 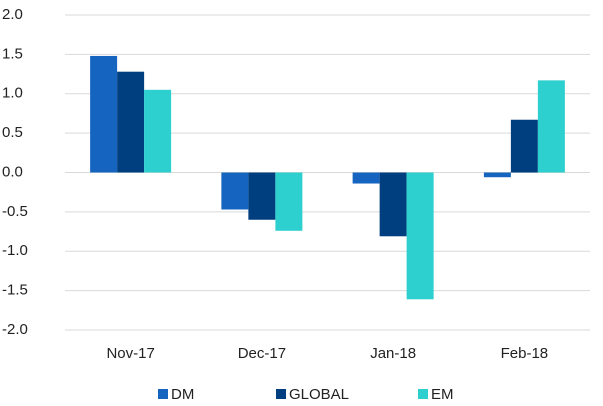 I want to click on x-tick-label: Nov-17, so click(x=130, y=353).